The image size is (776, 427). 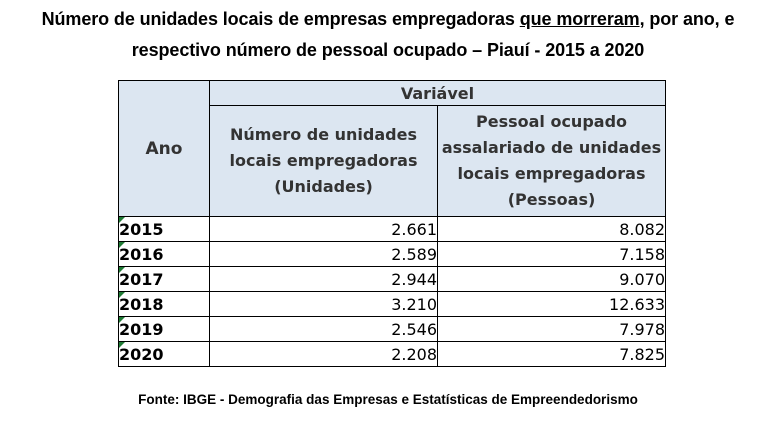 What do you see at coordinates (323, 304) in the screenshot?
I see `units-cell: 3.210` at bounding box center [323, 304].